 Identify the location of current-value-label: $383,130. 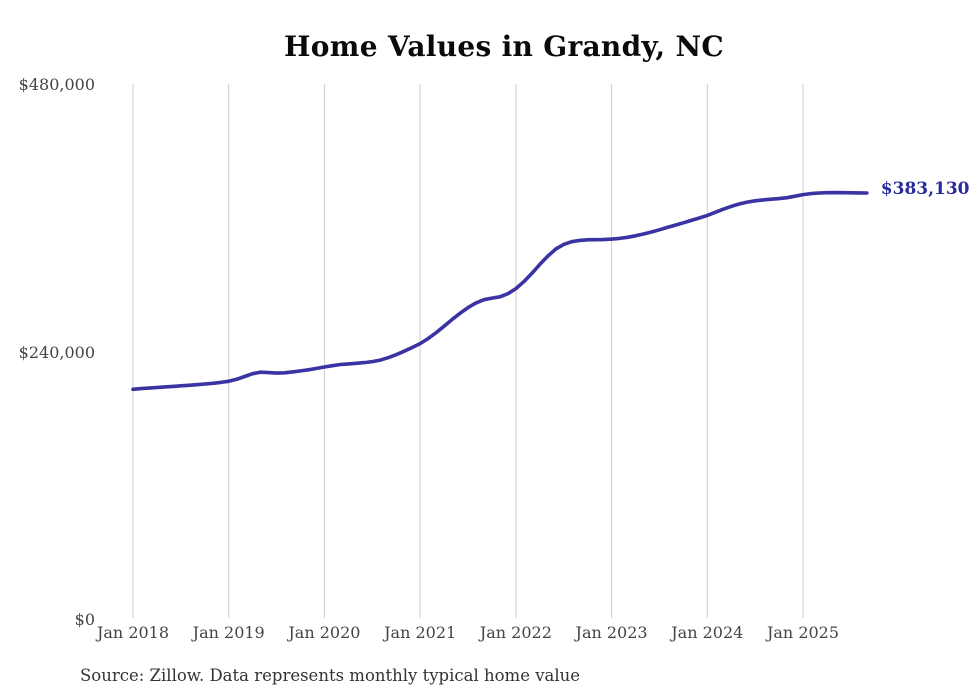
(925, 188).